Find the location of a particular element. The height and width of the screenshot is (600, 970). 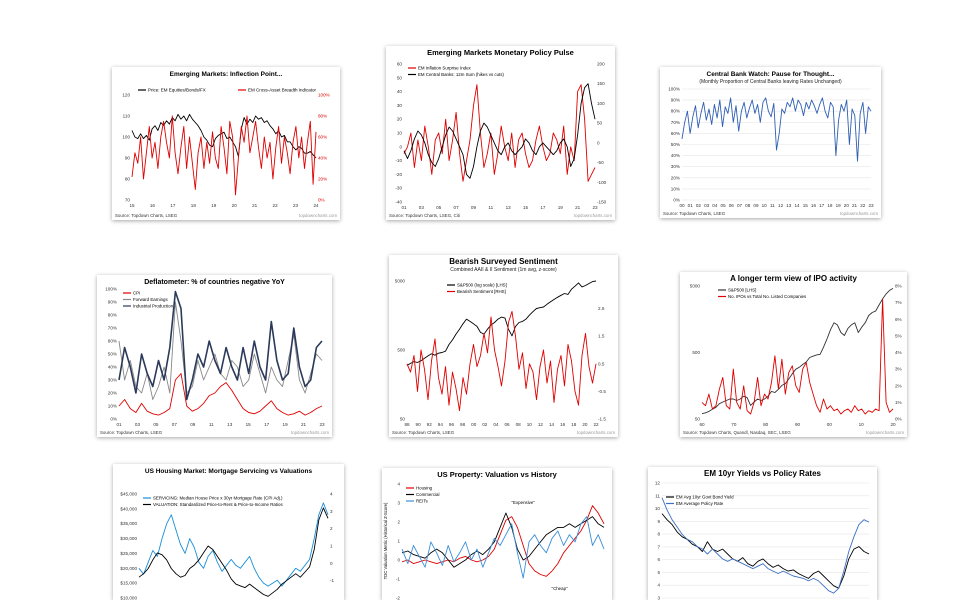

y-tick-label: $10,000 is located at coordinates (128, 598).